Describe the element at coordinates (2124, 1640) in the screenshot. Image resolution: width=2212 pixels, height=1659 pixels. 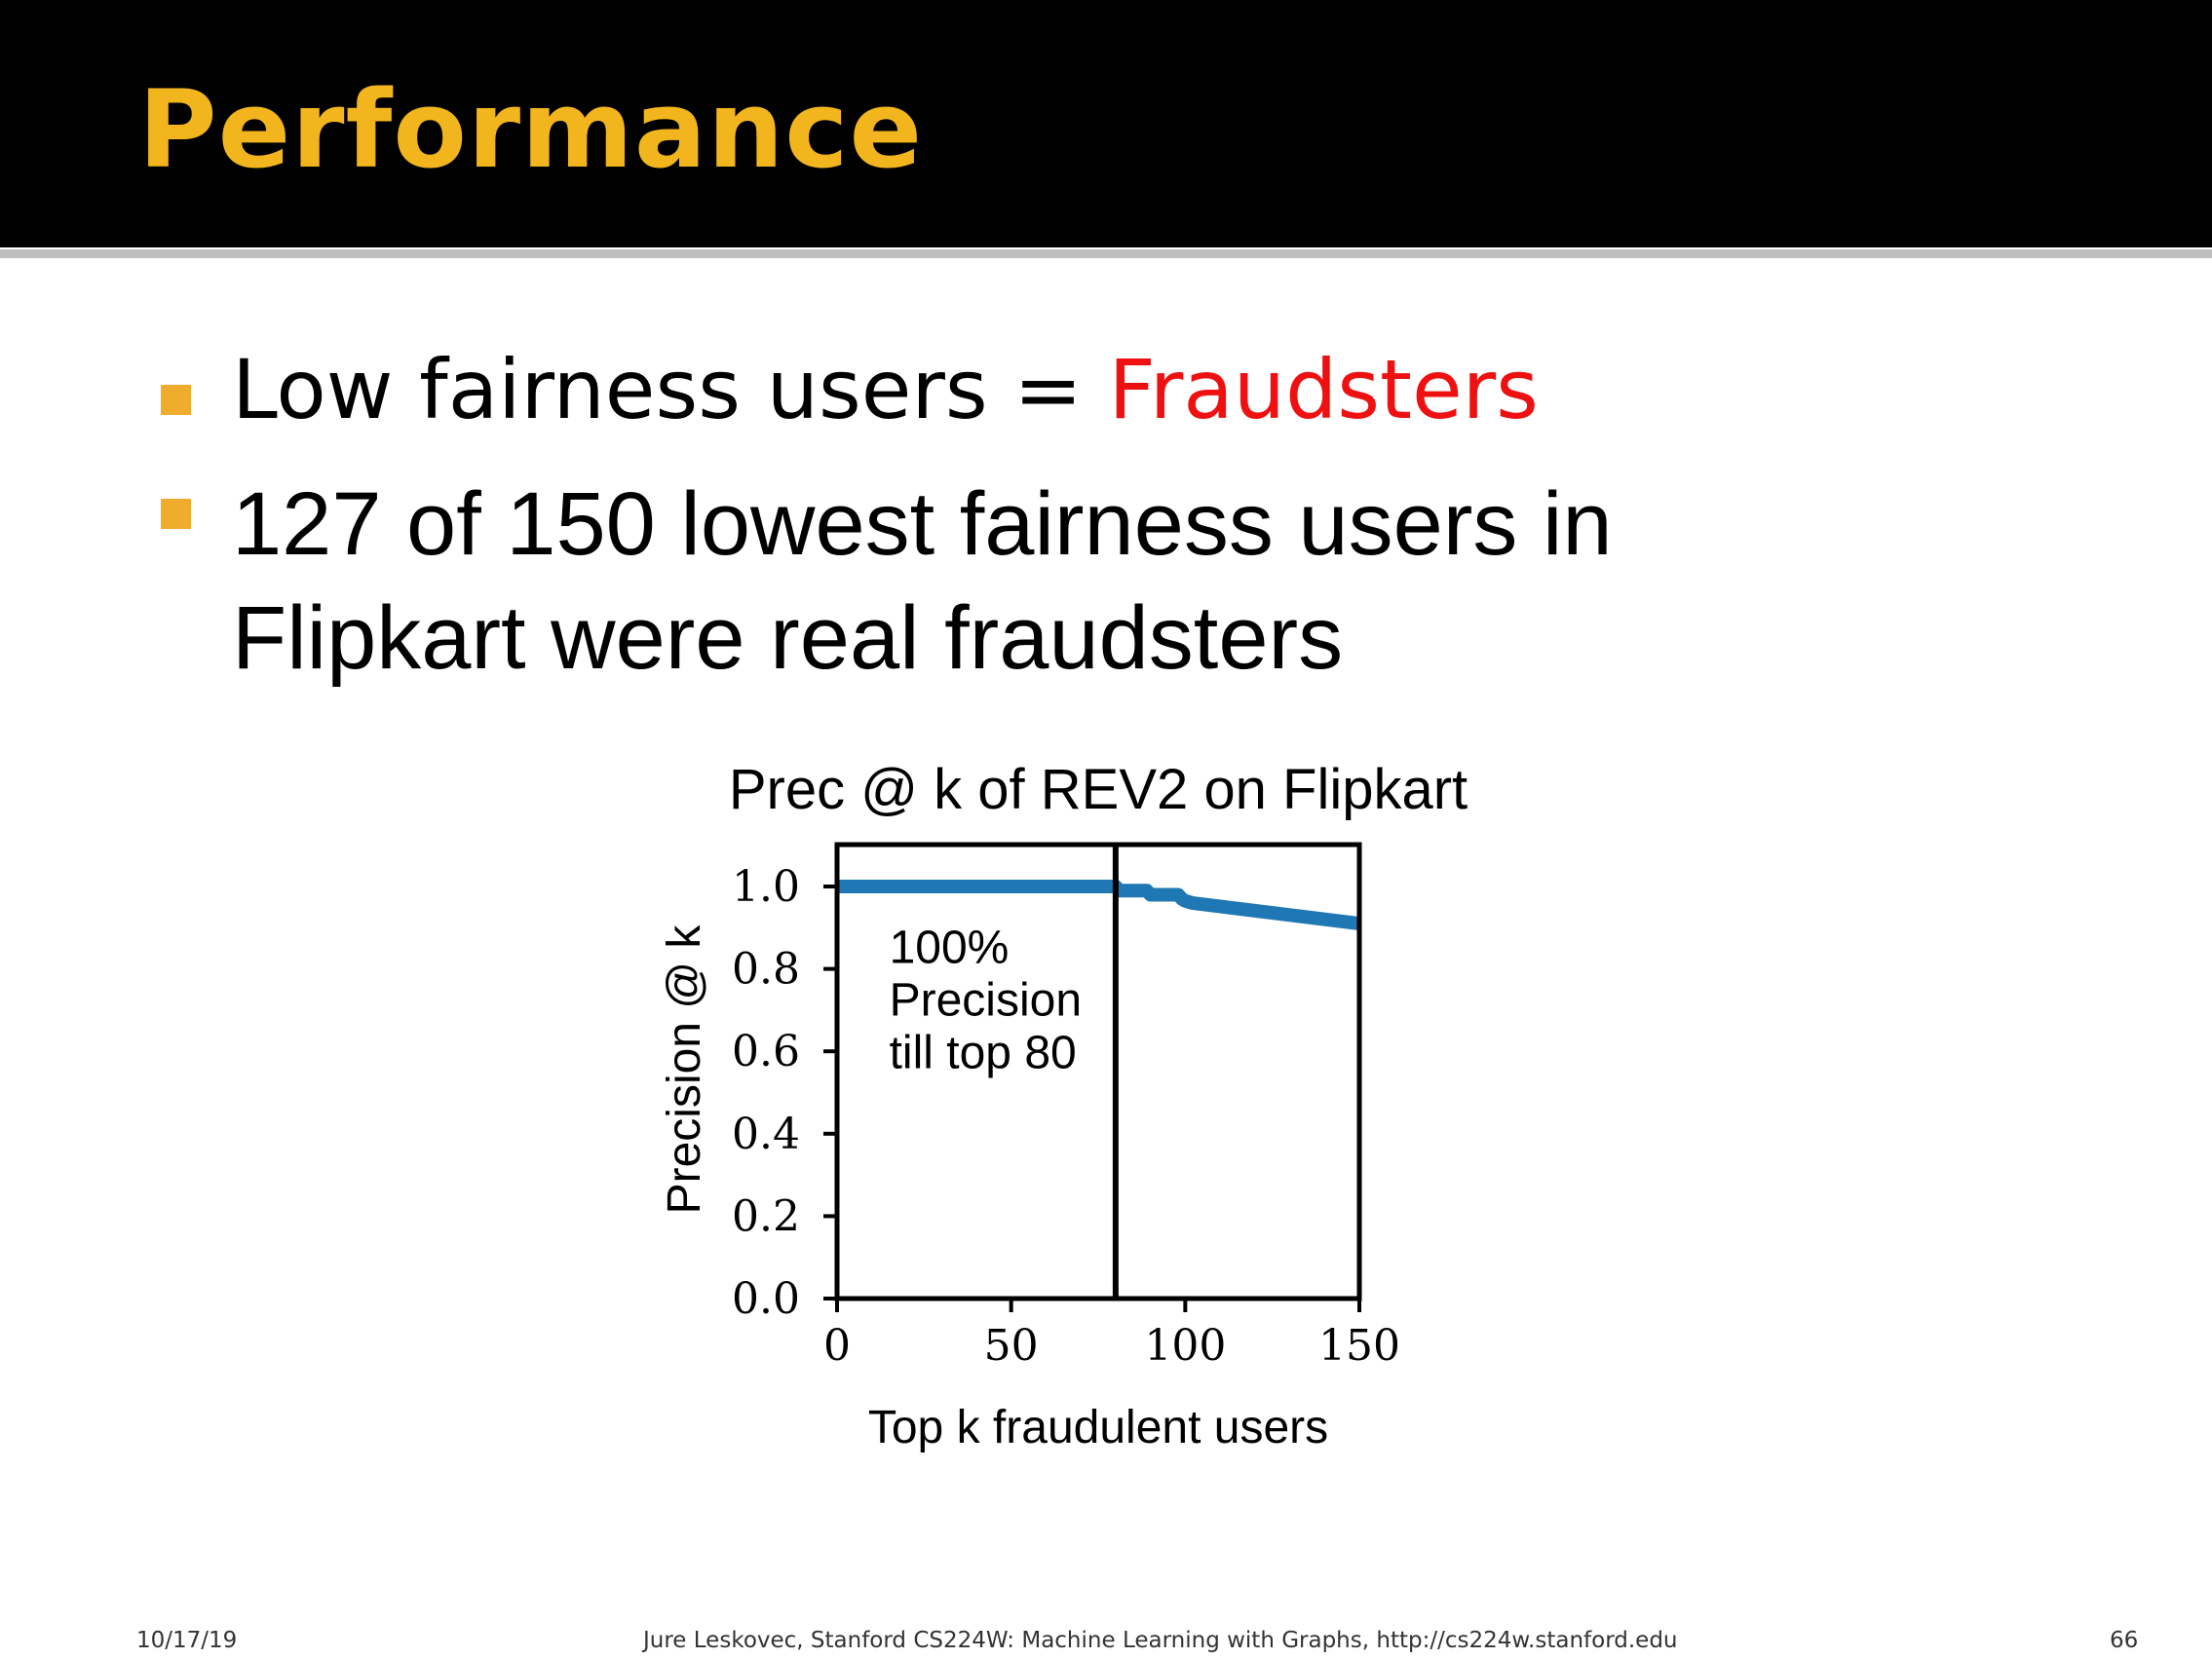
I see `footer-page-number: 66` at that location.